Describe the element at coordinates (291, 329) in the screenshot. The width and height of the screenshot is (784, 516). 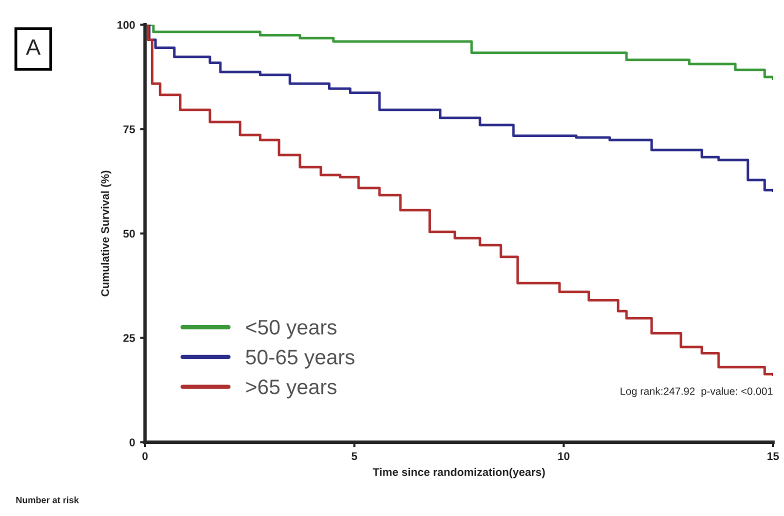
I see `legend-label: <50 years` at that location.